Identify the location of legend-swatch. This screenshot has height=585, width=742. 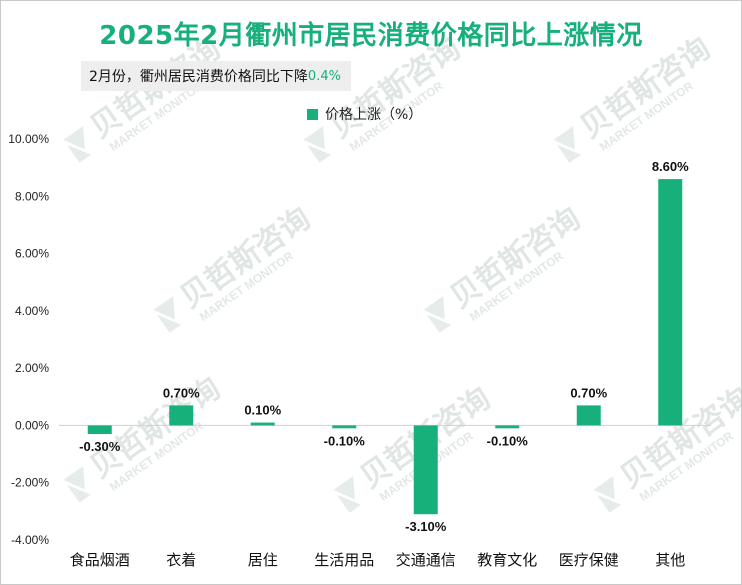
(312, 114).